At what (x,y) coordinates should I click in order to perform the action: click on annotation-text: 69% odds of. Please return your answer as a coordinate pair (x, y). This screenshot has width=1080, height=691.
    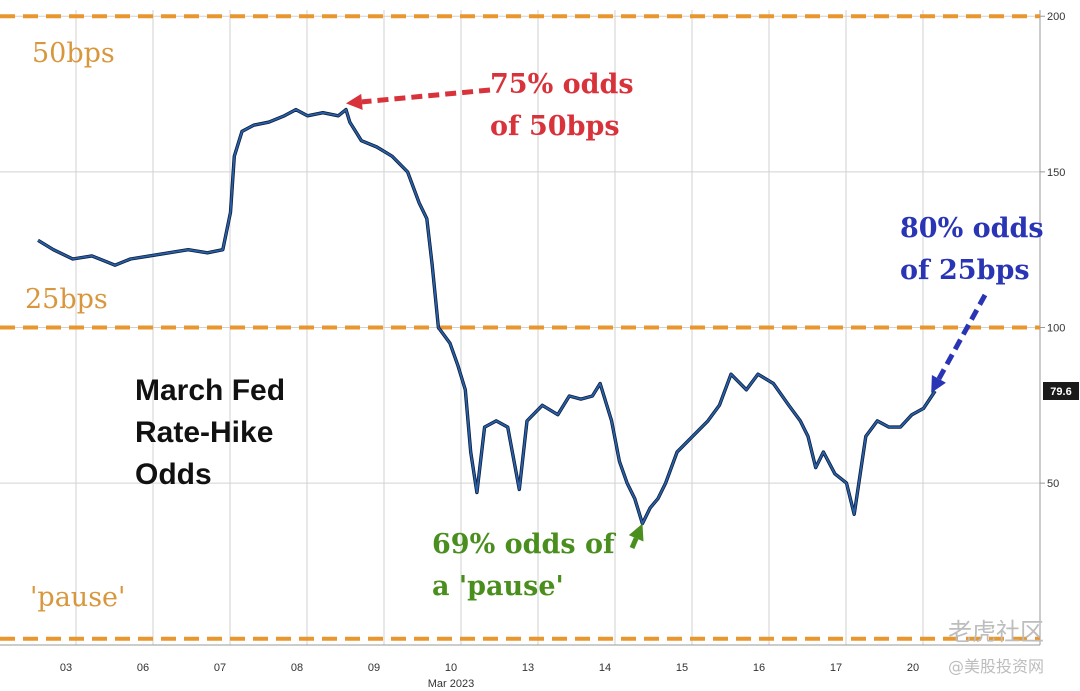
    Looking at the image, I should click on (524, 544).